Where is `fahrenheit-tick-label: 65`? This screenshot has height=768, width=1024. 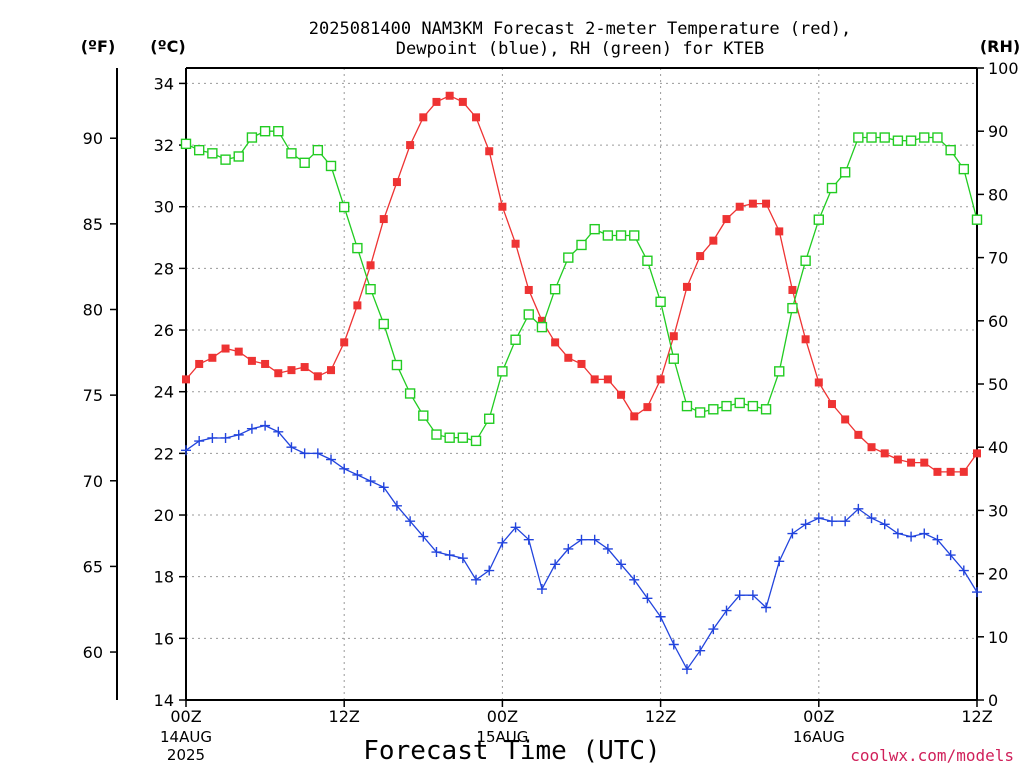 fahrenheit-tick-label: 65 is located at coordinates (93, 566).